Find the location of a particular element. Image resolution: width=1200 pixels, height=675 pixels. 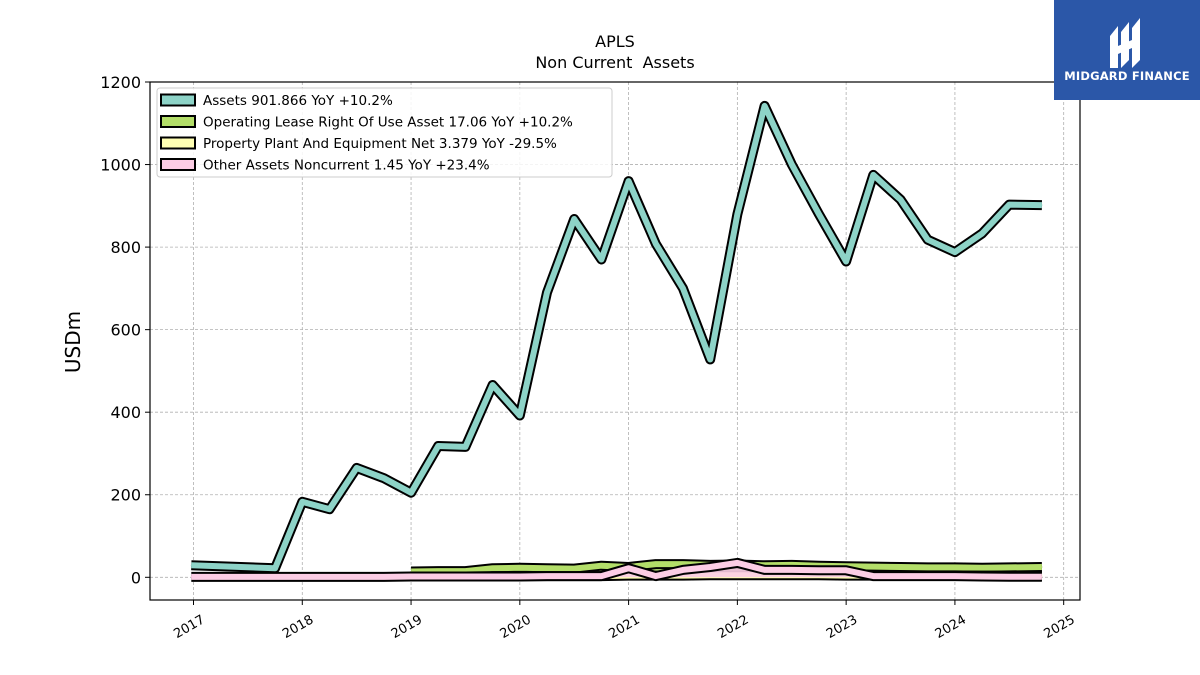

series-other-assets-noncurrent is located at coordinates (616, 569).